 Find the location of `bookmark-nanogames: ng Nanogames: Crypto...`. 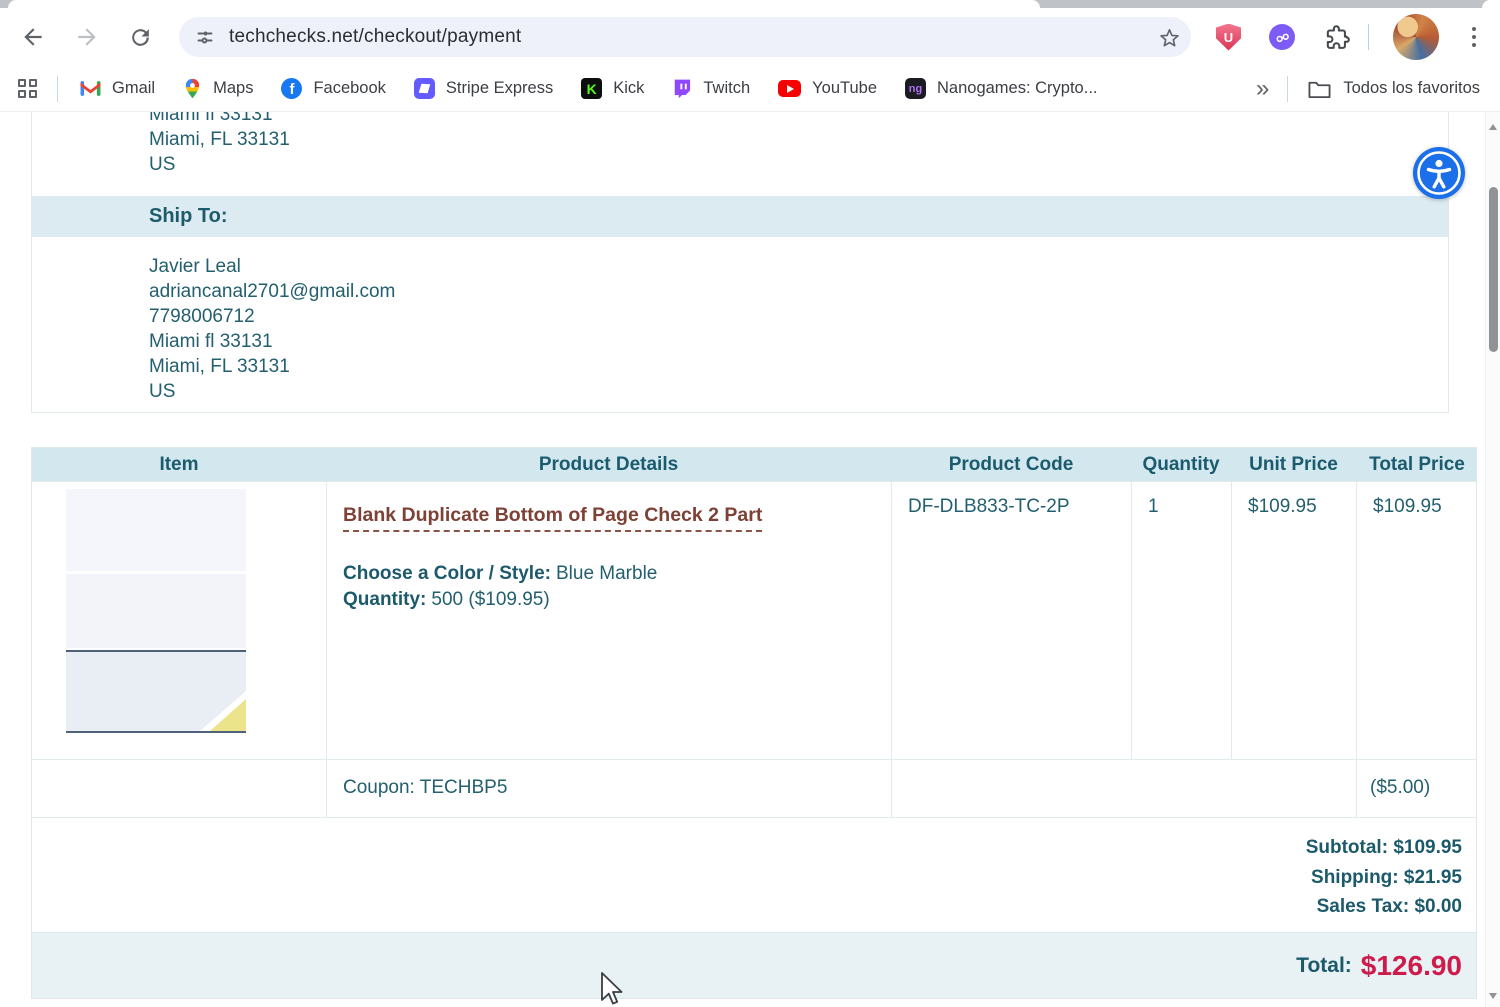

bookmark-nanogames: ng Nanogames: Crypto... is located at coordinates (1001, 88).